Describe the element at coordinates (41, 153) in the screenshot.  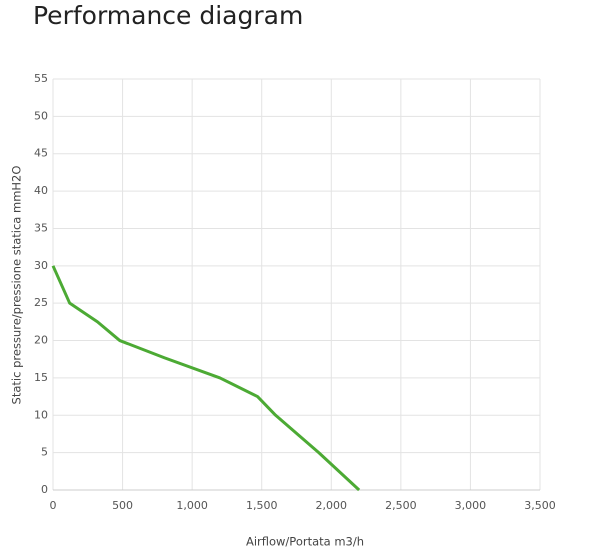
I see `y-tick-label: 45` at that location.